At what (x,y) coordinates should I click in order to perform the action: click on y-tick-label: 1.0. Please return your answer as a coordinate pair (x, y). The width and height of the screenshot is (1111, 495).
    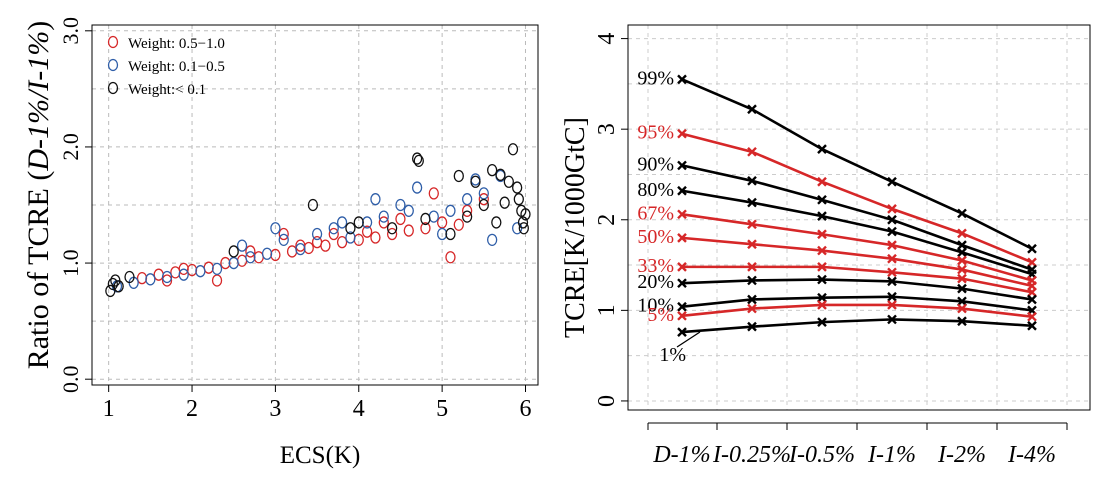
    Looking at the image, I should click on (70, 263).